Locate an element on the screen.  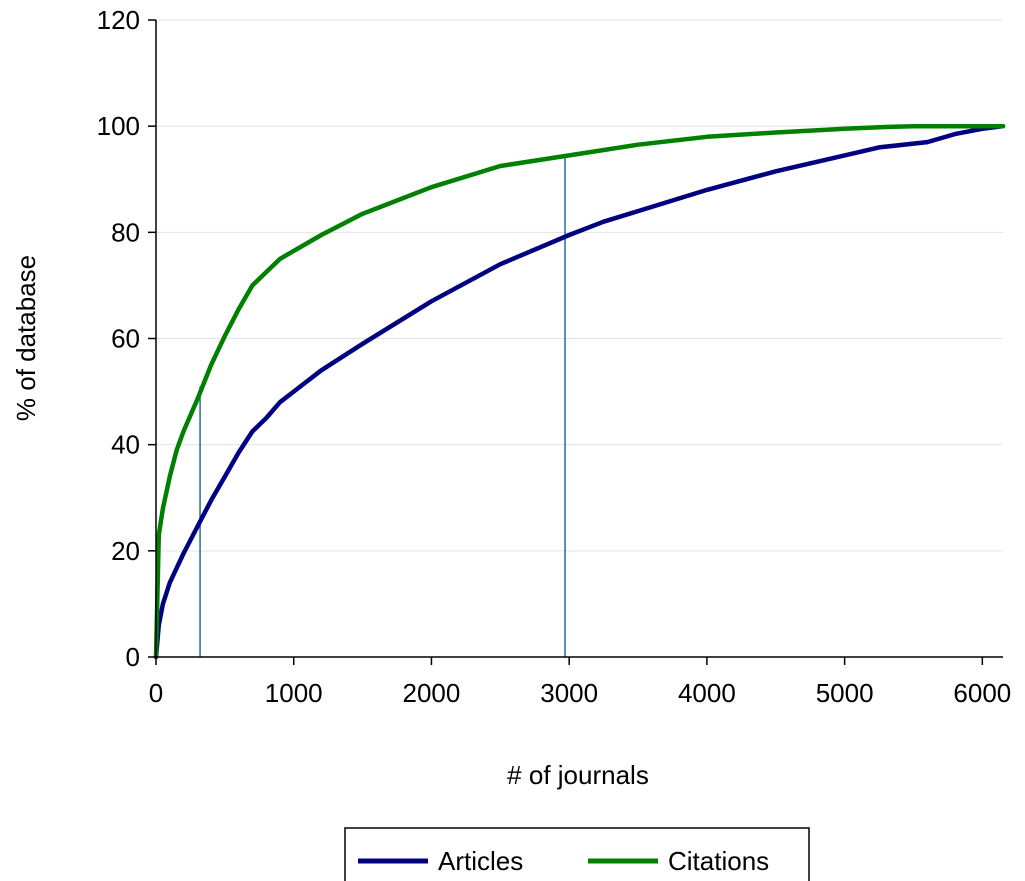
x-tick-label: 3000 is located at coordinates (569, 693).